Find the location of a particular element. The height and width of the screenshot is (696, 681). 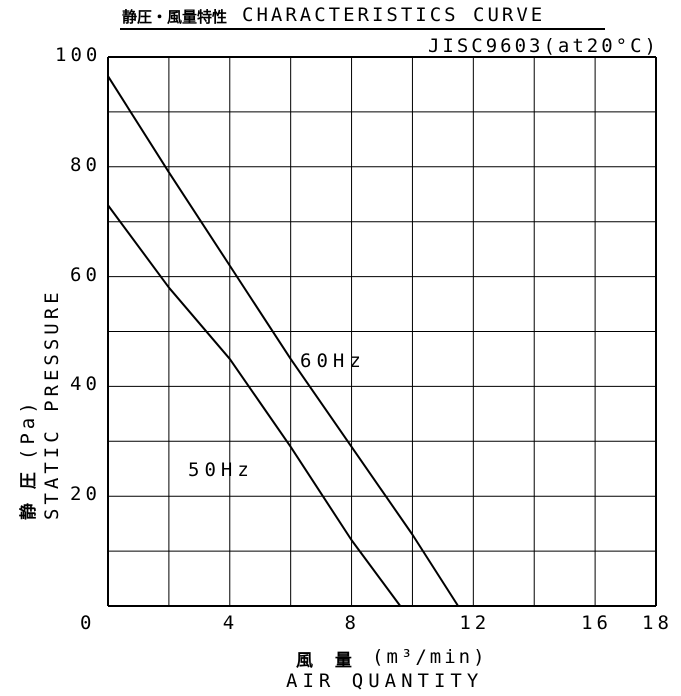

y-axis-label-block: 静 圧 (Pa) STATIC PRESSURE is located at coordinates (38, 404).